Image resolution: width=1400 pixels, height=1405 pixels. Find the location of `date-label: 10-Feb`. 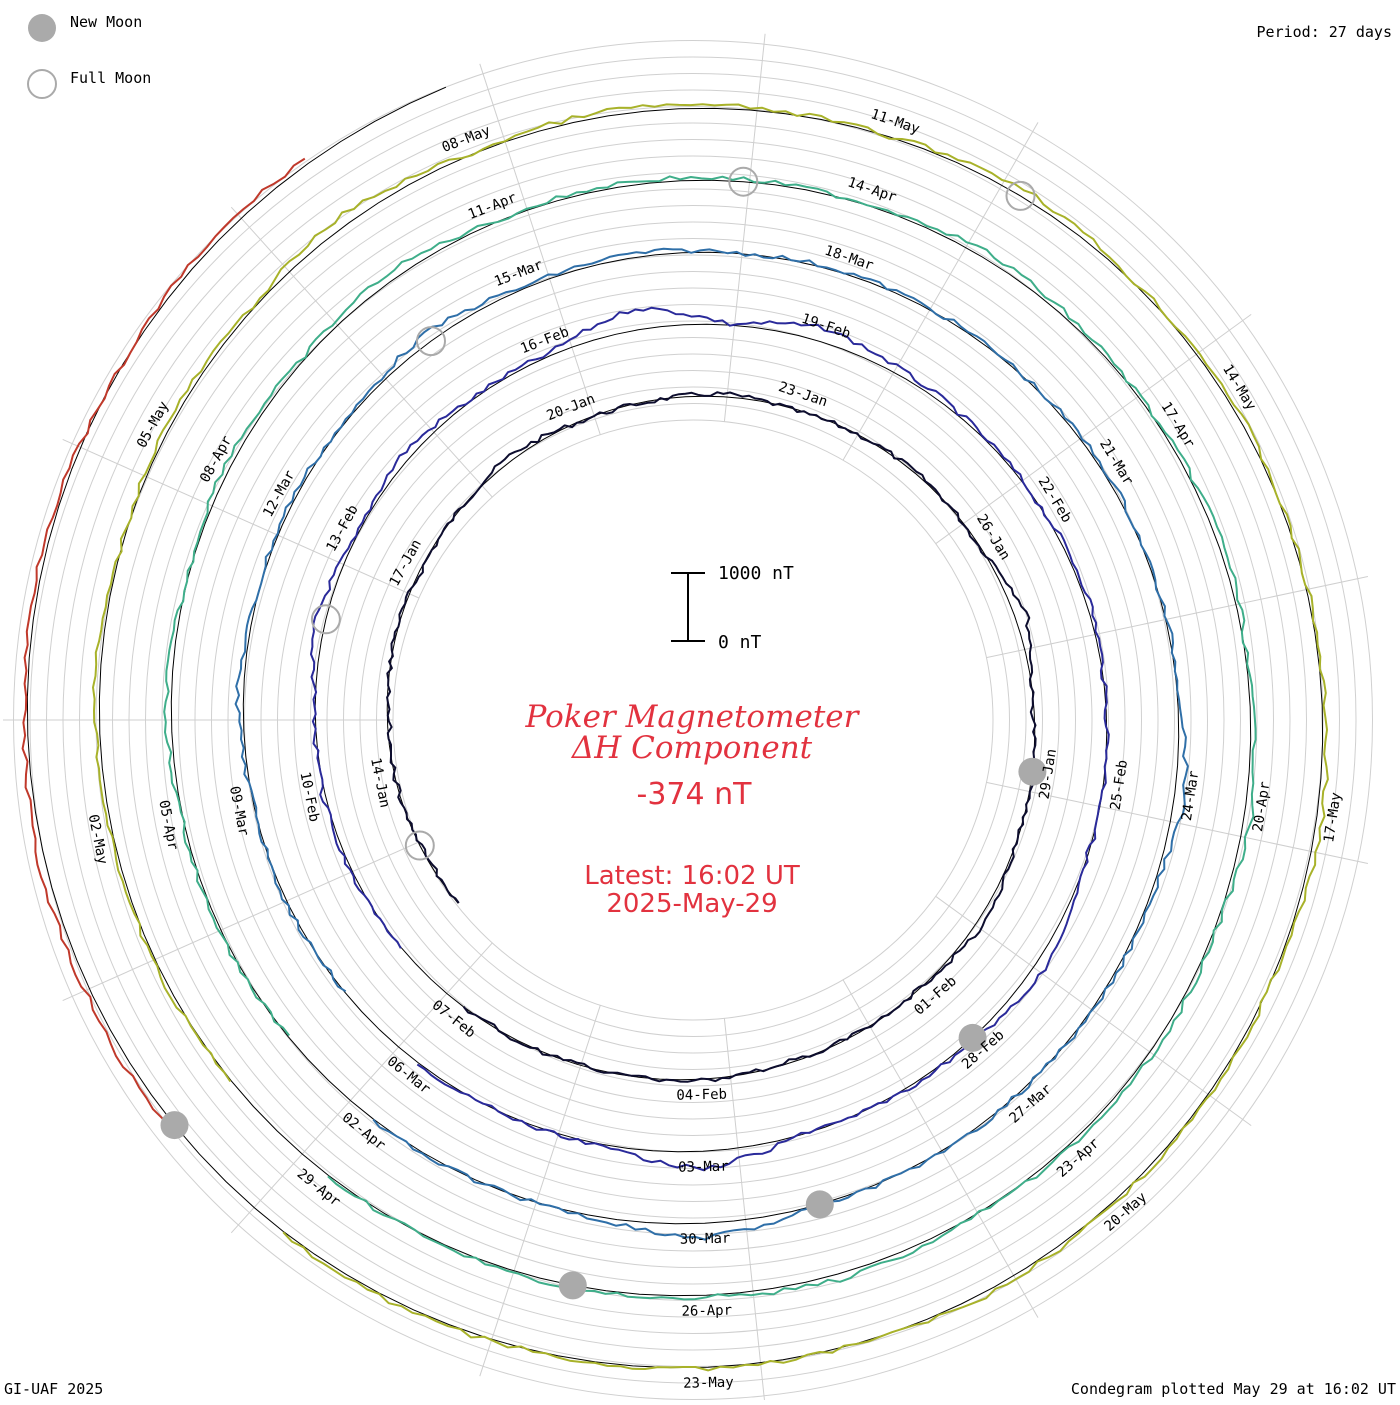

date-label: 10-Feb is located at coordinates (309, 797).